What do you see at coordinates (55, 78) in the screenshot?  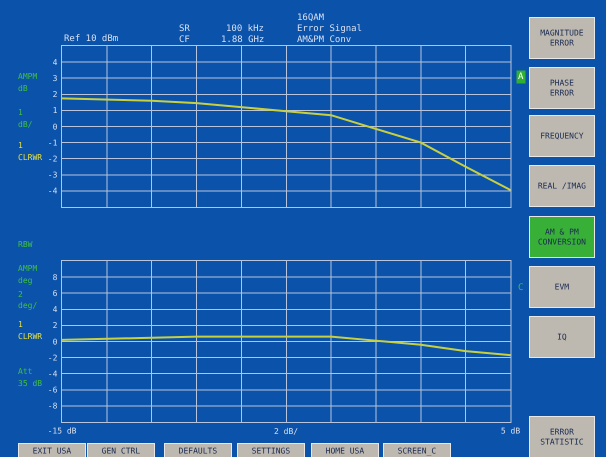 I see `y-tick-label: 3` at bounding box center [55, 78].